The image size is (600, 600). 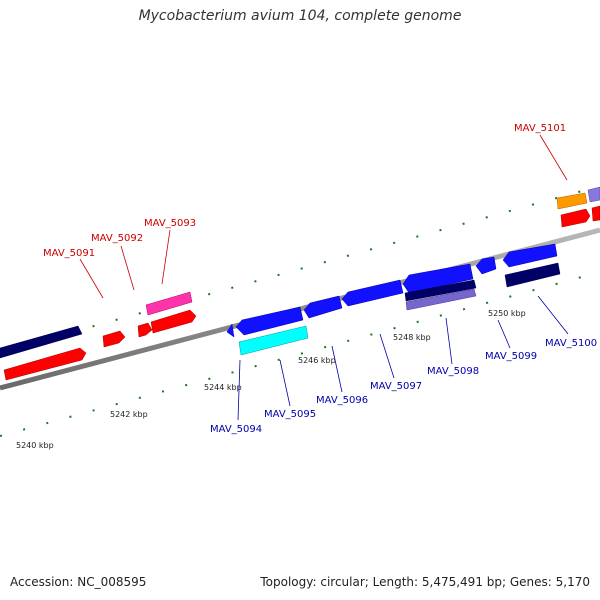 I want to click on label-mav-5095: MAV_5095, so click(x=290, y=414).